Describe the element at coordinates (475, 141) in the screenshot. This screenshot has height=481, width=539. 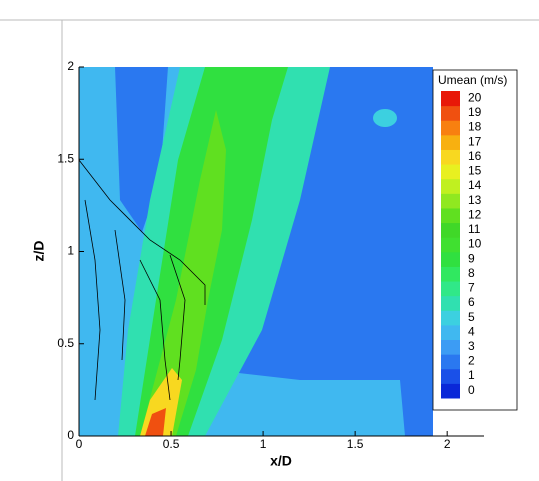
I see `colorbar-label: 17` at that location.